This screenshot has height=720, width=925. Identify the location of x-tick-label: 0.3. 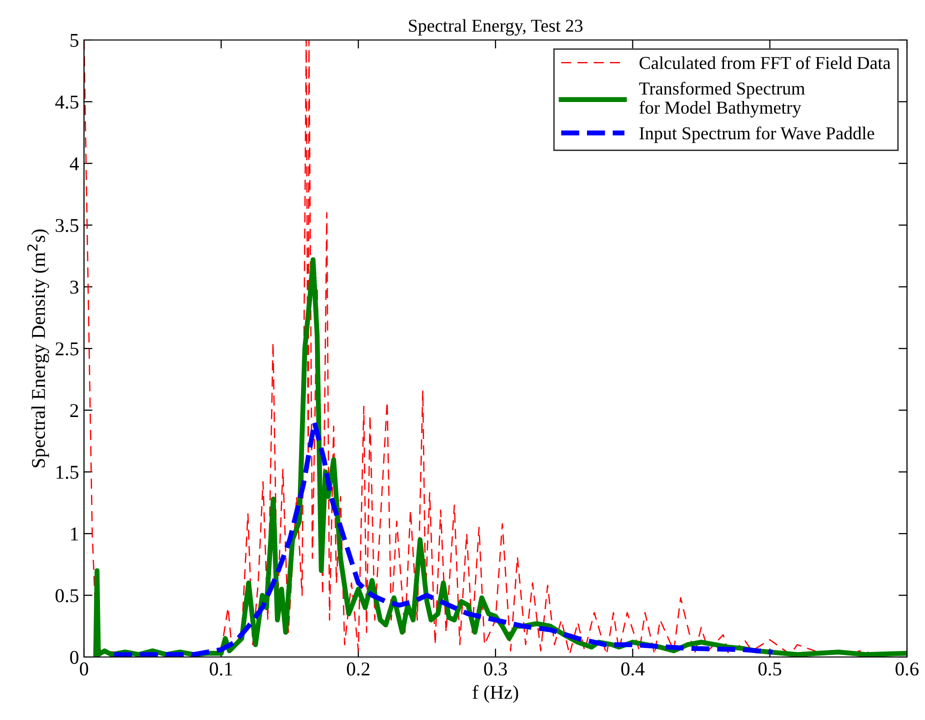
(495, 669).